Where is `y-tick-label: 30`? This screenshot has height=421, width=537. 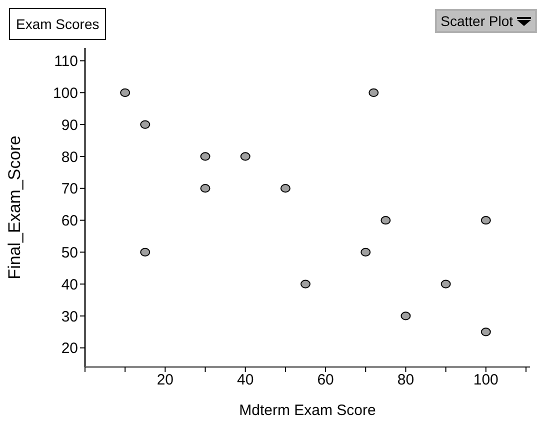
y-tick-label: 30 is located at coordinates (69, 317).